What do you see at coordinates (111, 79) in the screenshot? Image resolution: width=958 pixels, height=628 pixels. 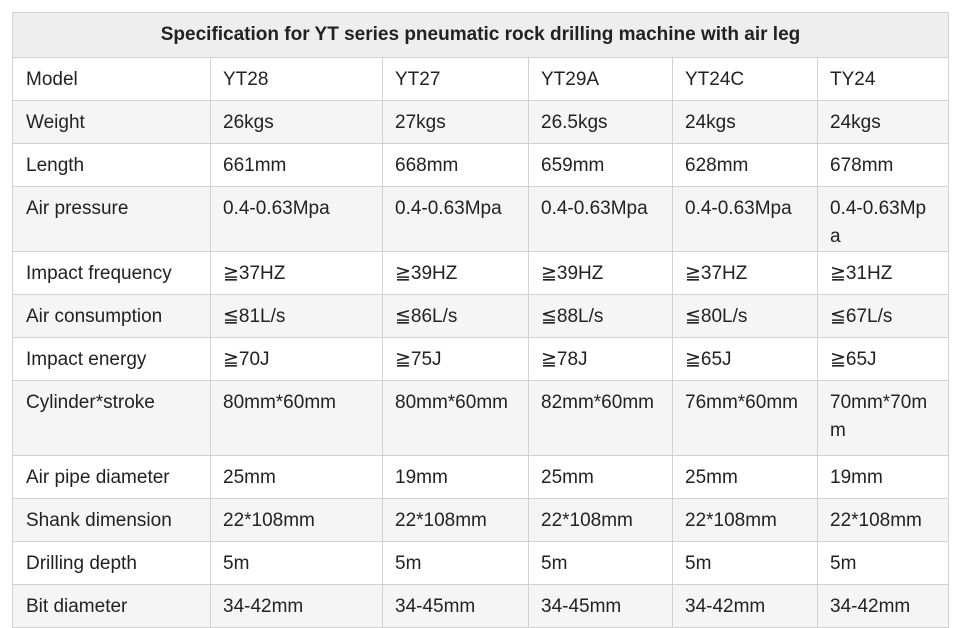 I see `row-label: Model` at bounding box center [111, 79].